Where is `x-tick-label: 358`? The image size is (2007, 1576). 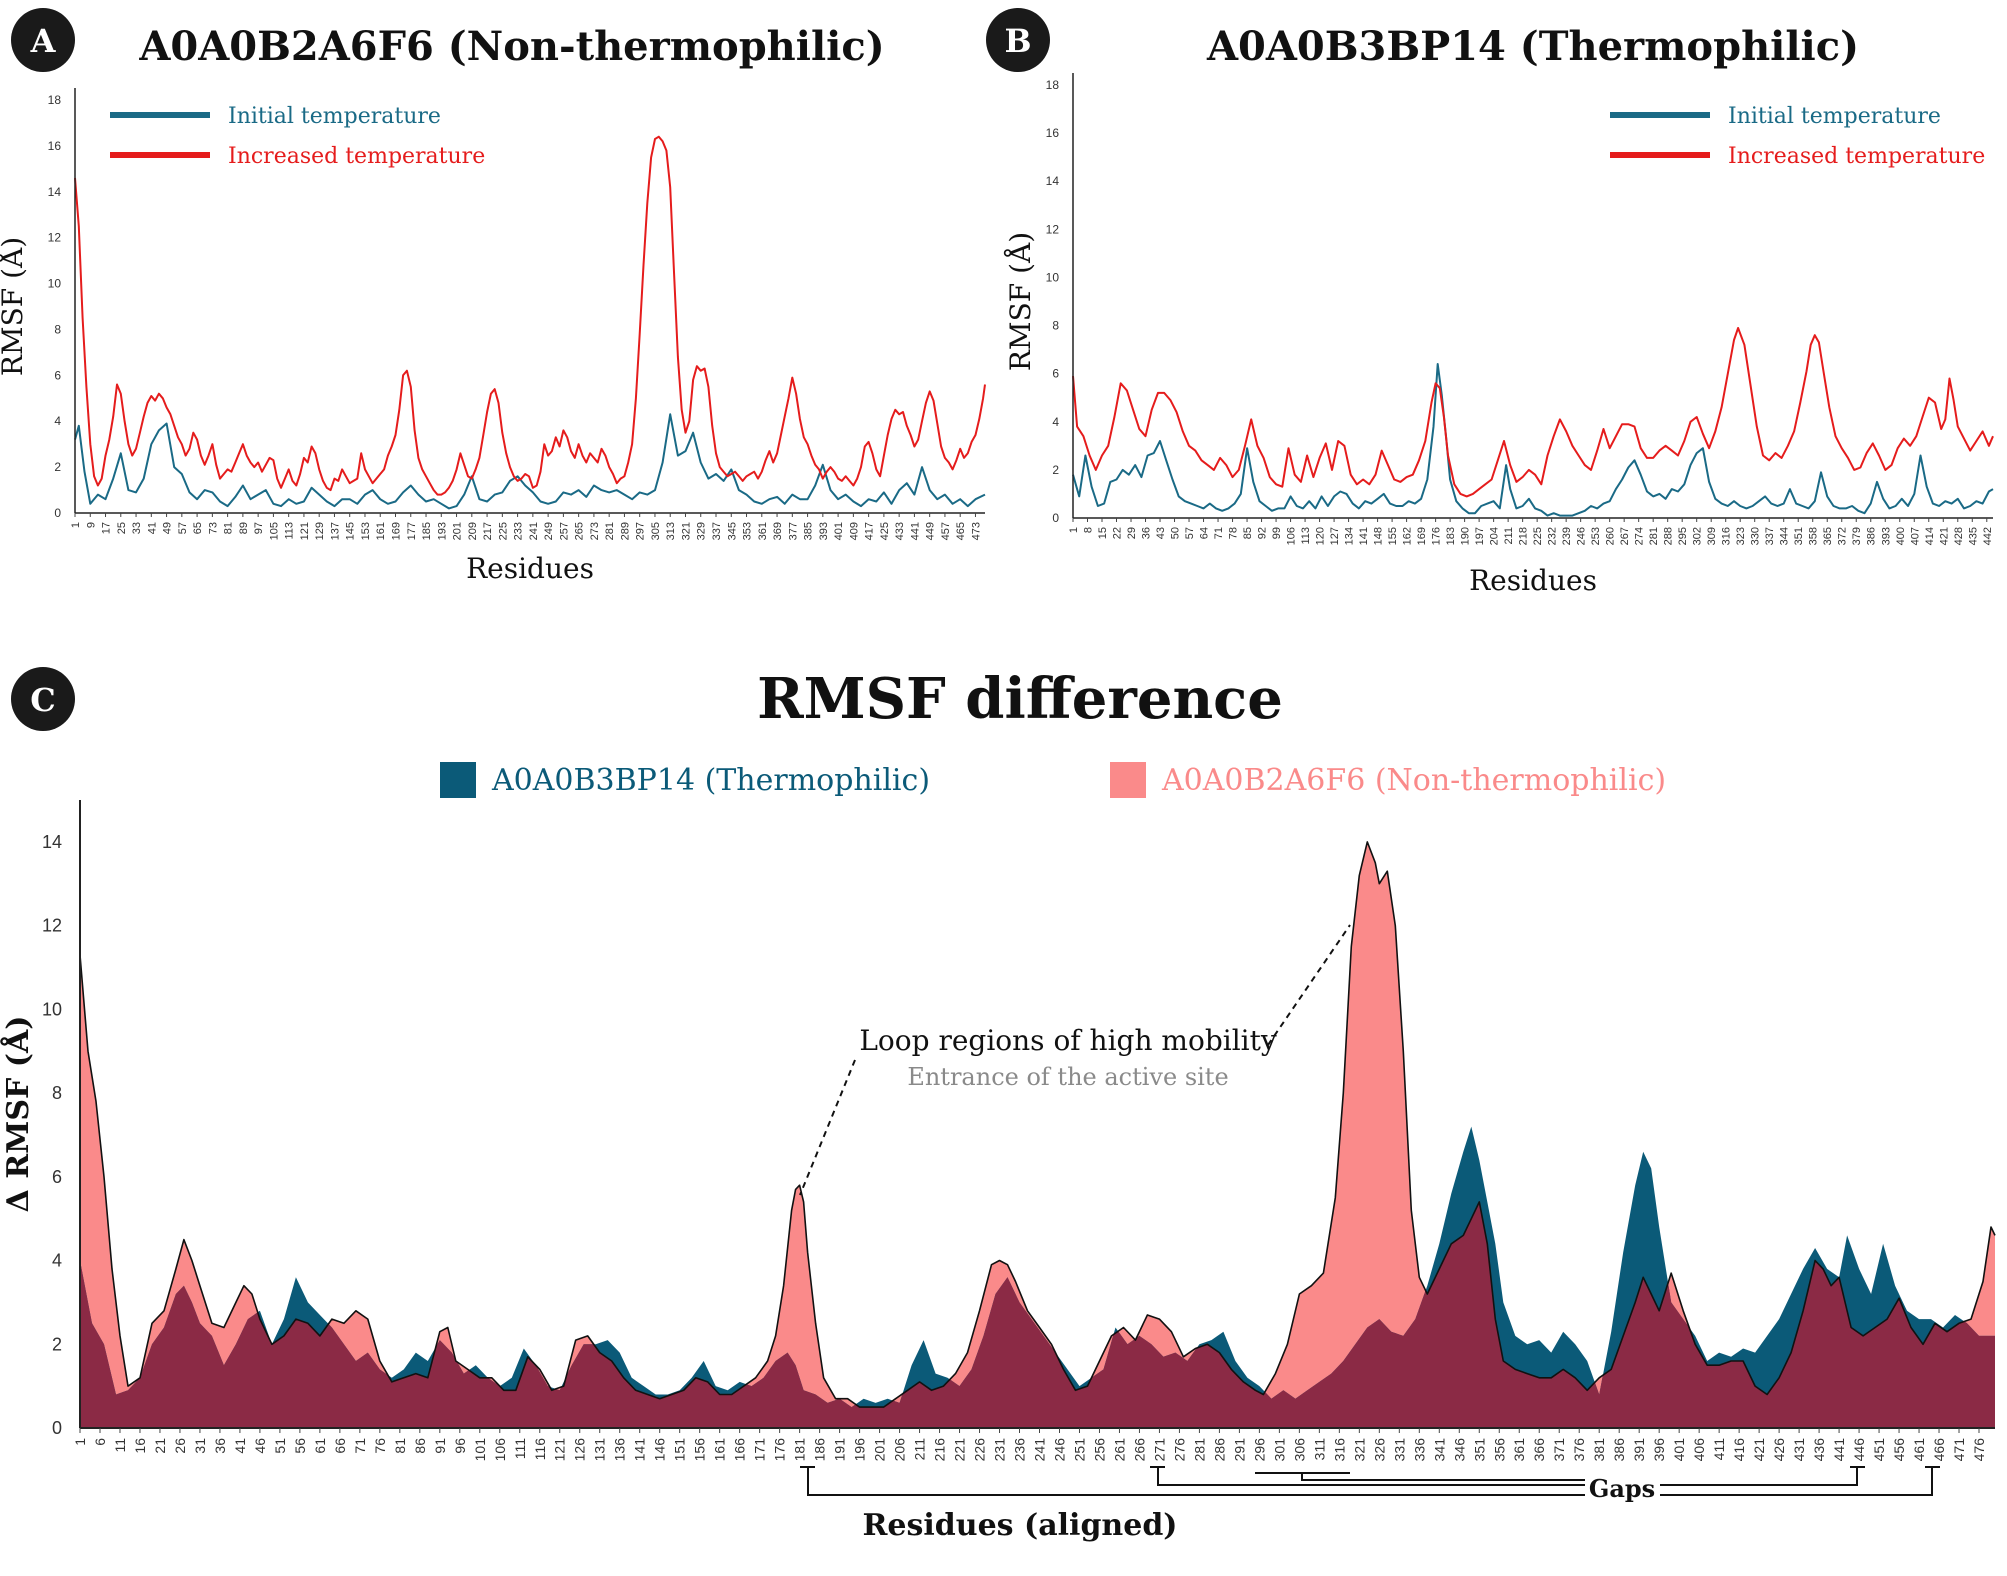 x-tick-label: 358 is located at coordinates (1814, 536).